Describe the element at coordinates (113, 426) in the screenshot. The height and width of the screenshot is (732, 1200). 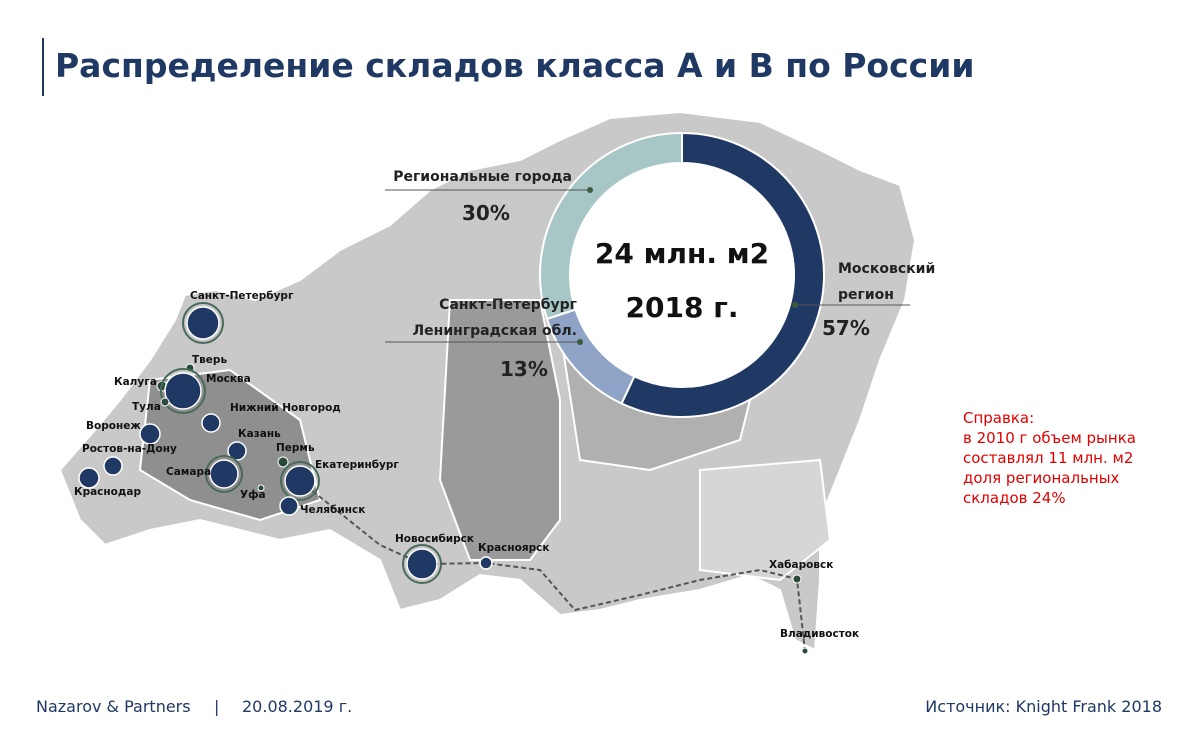
I see `city-label: Воронеж` at that location.